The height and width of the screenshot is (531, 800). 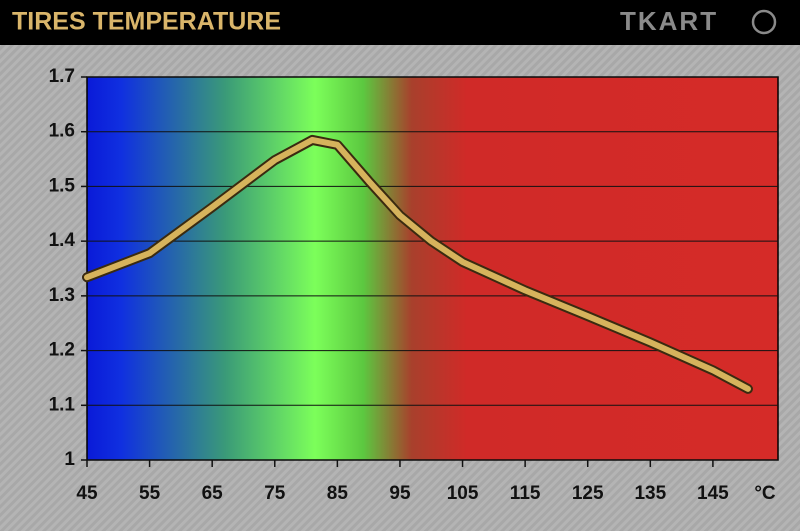 What do you see at coordinates (150, 493) in the screenshot?
I see `x-tick-label: 55` at bounding box center [150, 493].